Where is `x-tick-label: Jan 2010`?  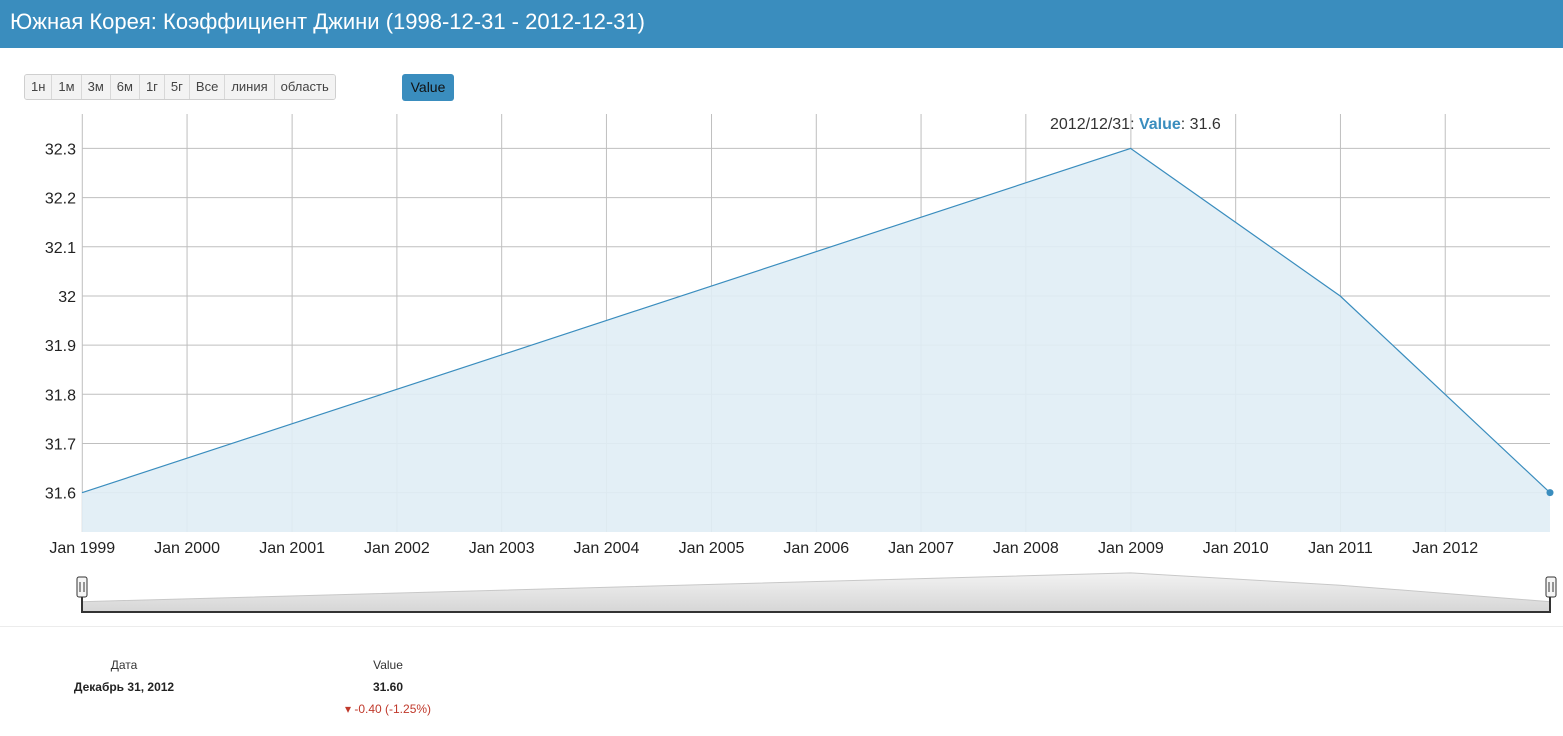 x-tick-label: Jan 2010 is located at coordinates (1236, 548).